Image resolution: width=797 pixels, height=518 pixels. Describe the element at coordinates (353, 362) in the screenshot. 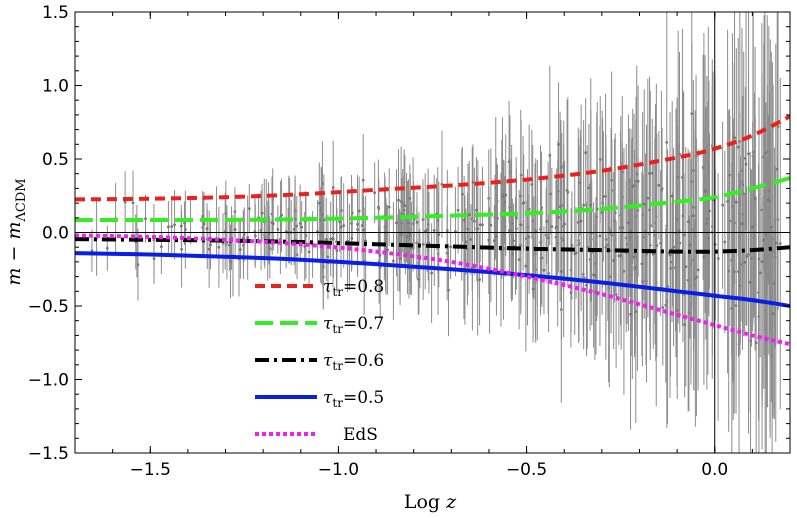

I see `legend-label-2: τtr=0.6` at that location.